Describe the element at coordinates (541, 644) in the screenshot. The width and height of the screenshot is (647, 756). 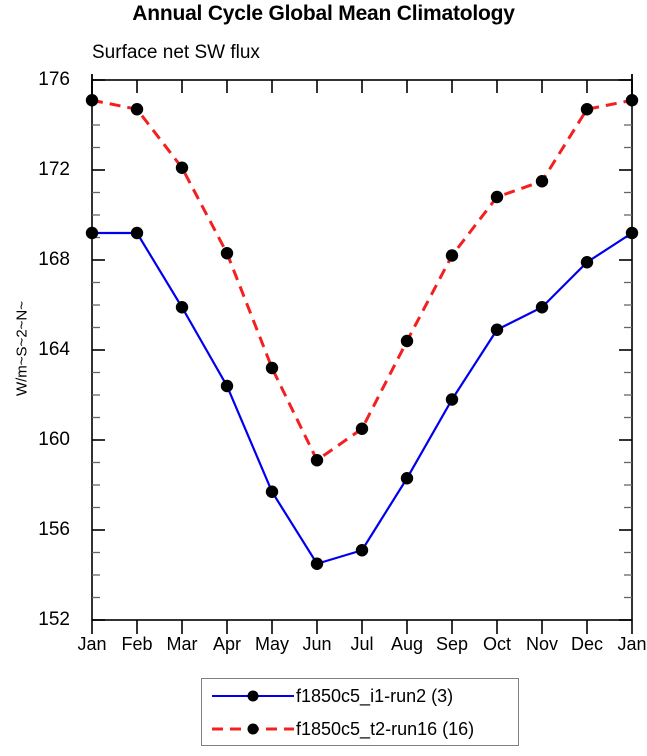
I see `x-tick-label: Nov` at that location.